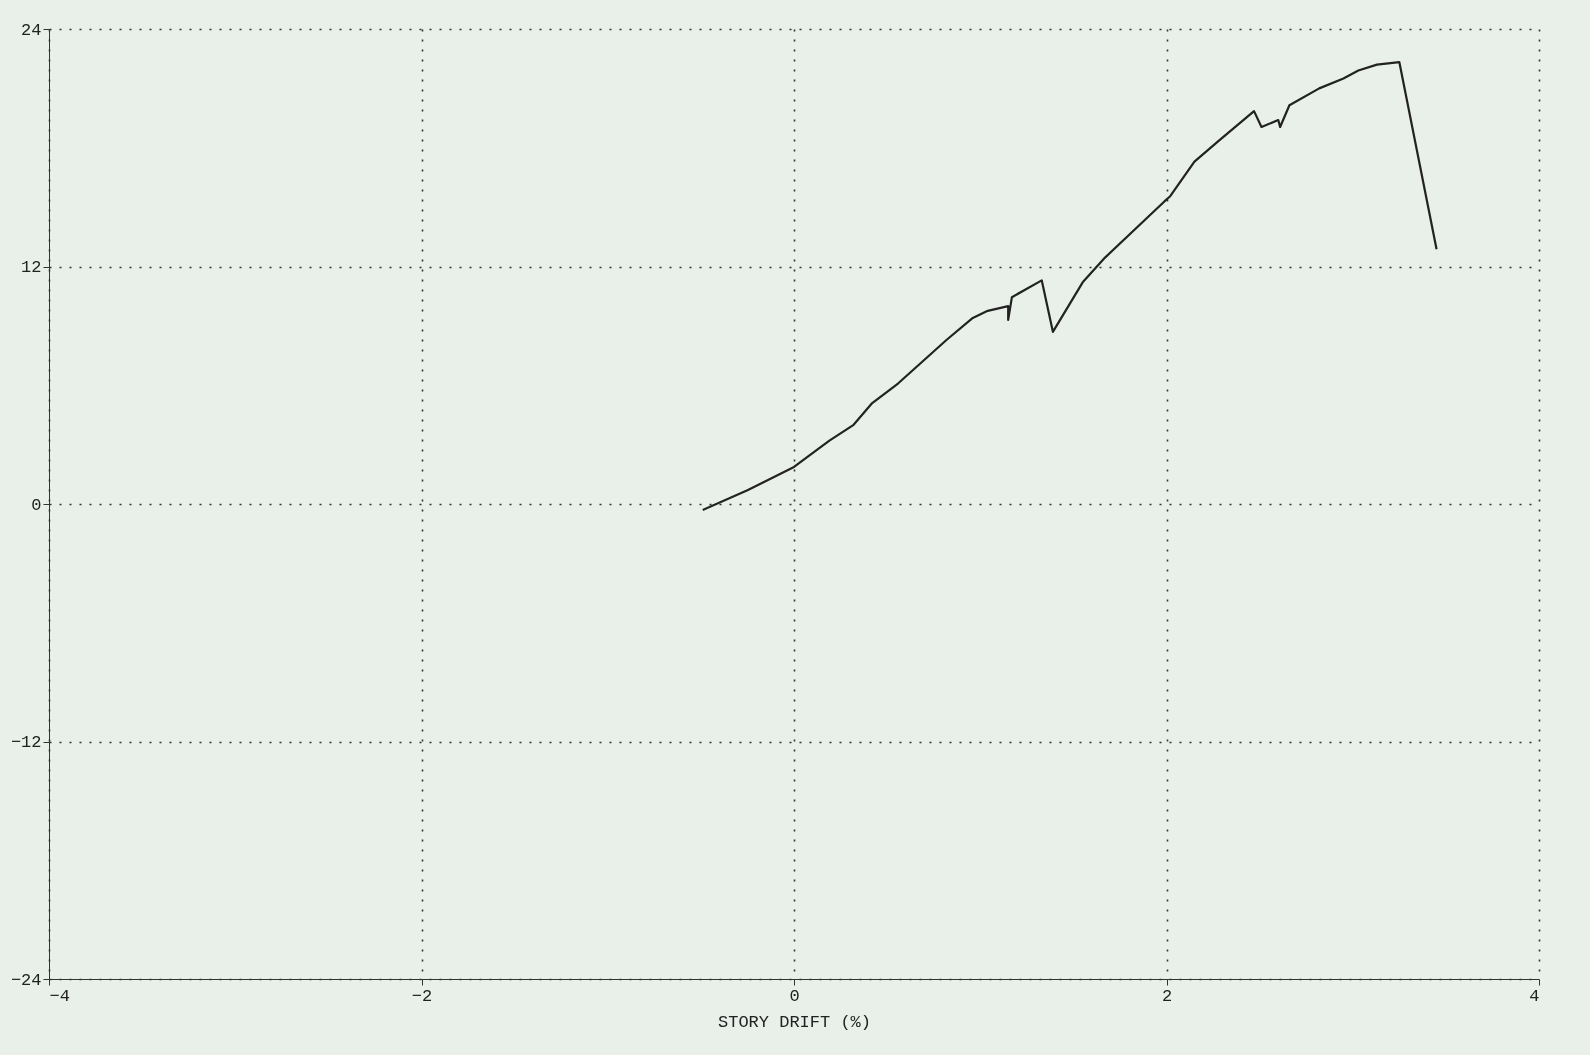 The height and width of the screenshot is (1055, 1590). What do you see at coordinates (1534, 996) in the screenshot?
I see `x-tick-label: 4` at bounding box center [1534, 996].